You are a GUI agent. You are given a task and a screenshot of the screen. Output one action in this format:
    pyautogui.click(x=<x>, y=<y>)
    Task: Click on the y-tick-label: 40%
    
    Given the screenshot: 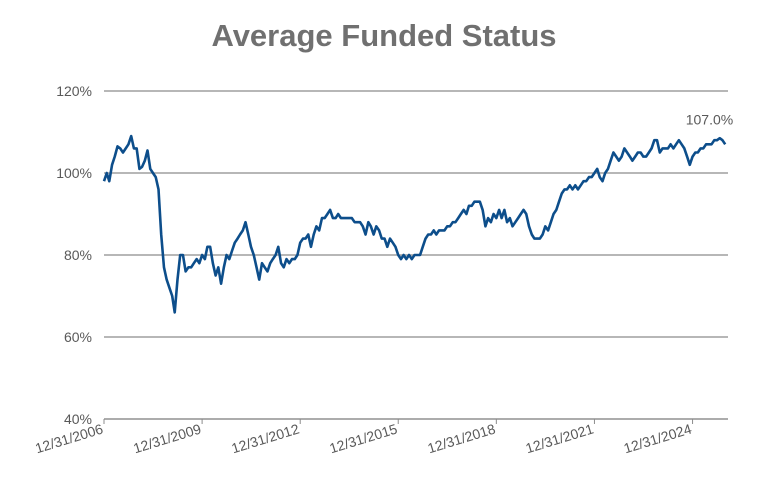 What is the action you would take?
    pyautogui.click(x=78, y=419)
    